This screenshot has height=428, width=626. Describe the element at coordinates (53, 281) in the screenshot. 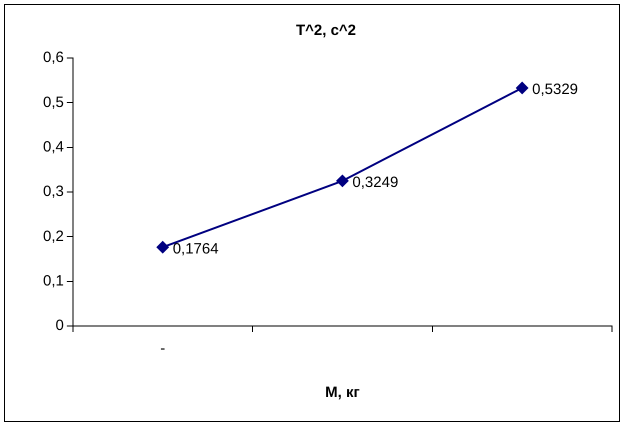

I see `y-tick-label: 0,1` at that location.